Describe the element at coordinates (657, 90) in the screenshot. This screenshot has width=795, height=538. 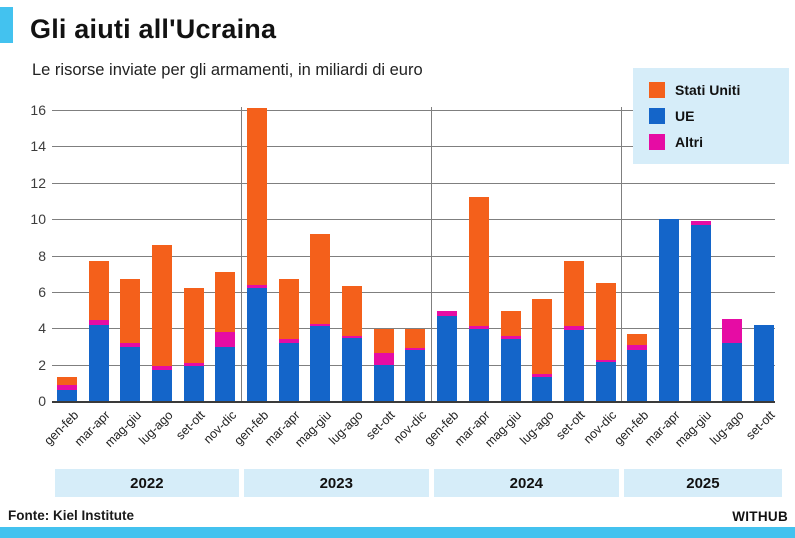
I see `legend-swatch-stati-uniti` at that location.